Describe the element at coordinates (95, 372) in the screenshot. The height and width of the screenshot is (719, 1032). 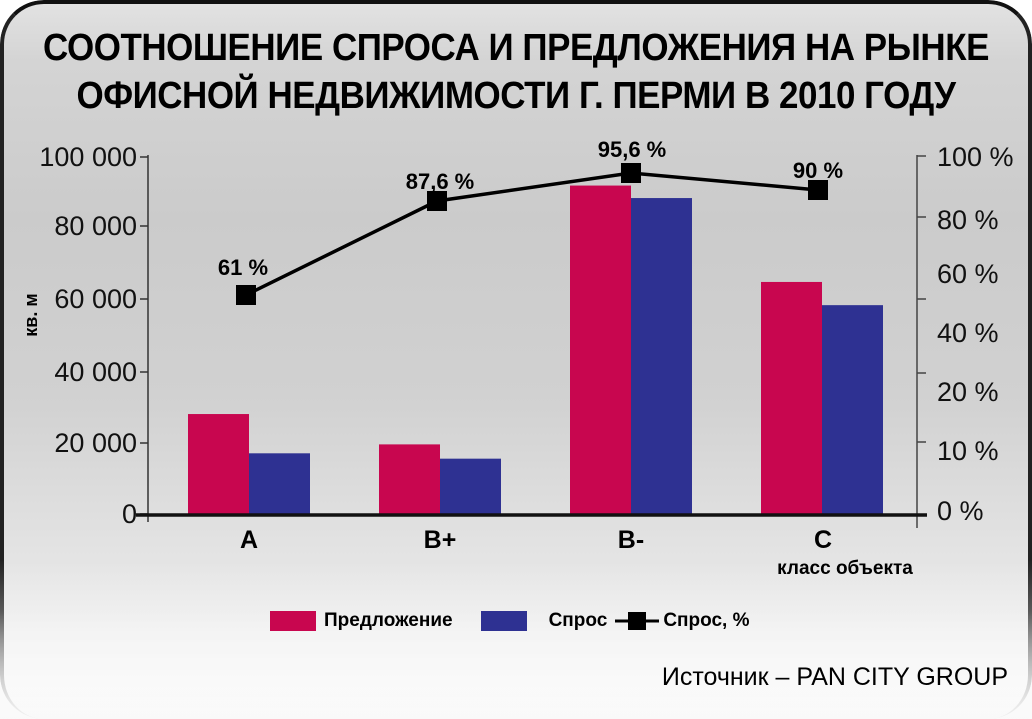
I see `y-tick-label: 40 000` at that location.